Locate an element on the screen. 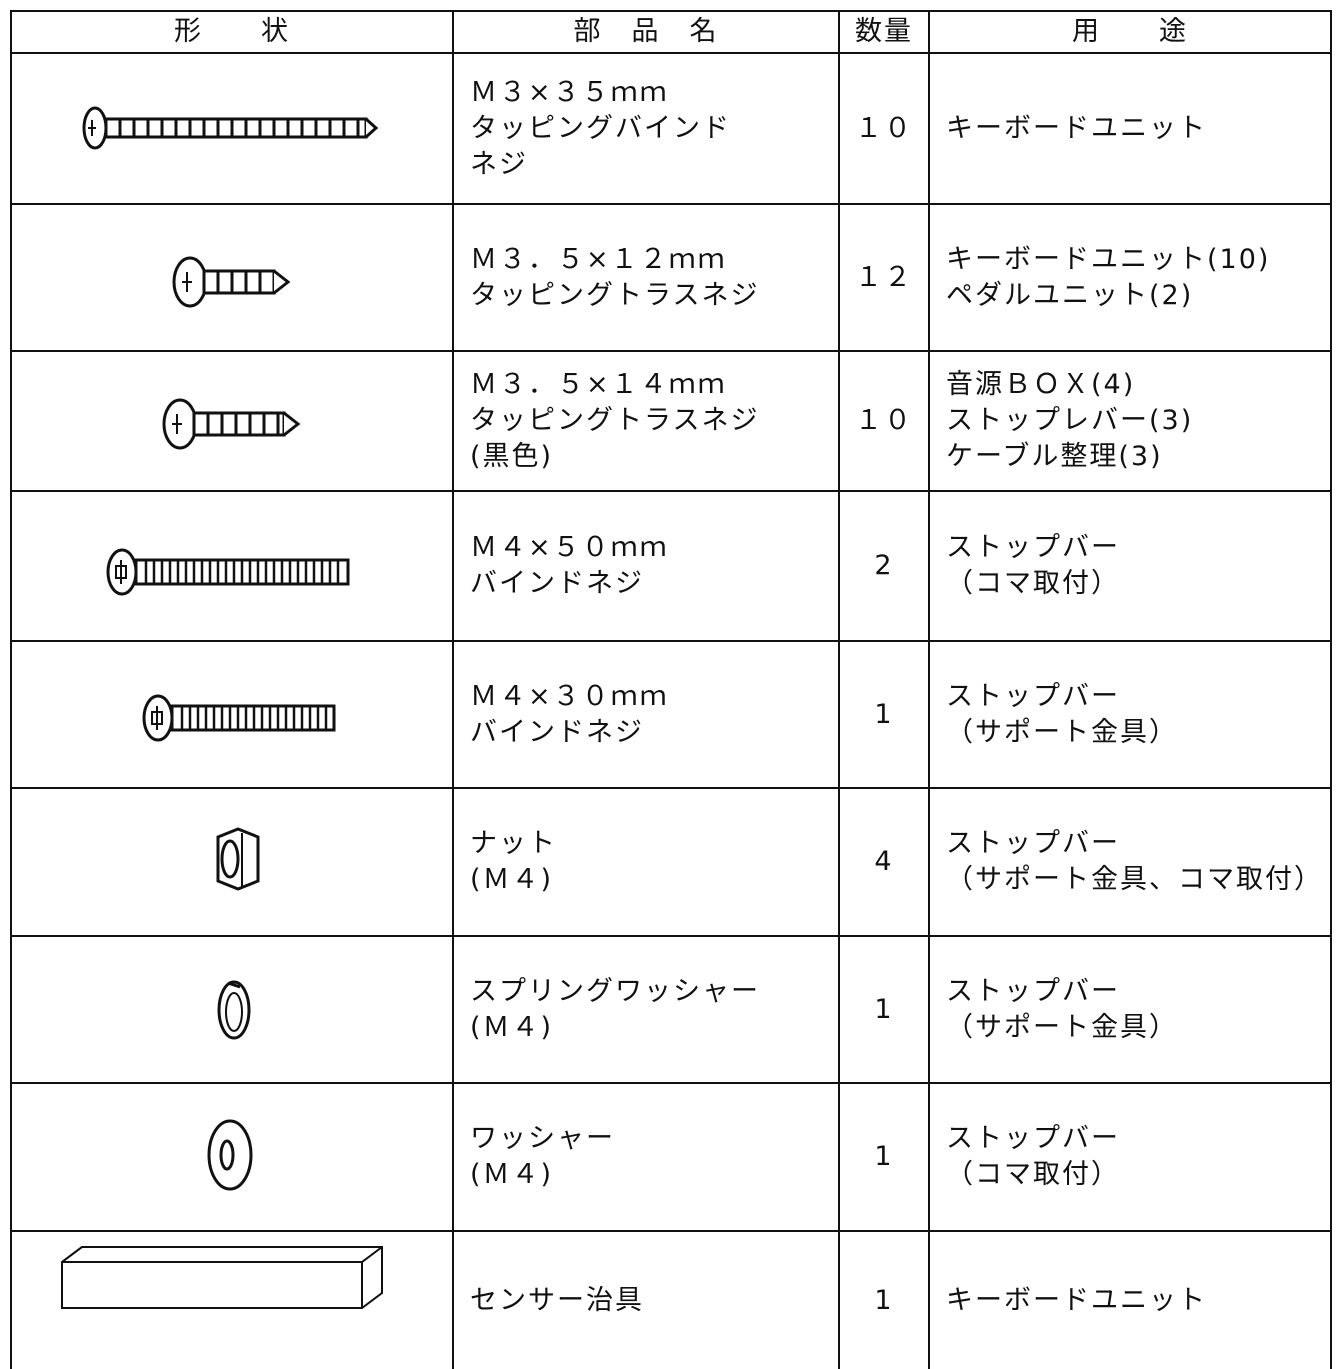  part-name: ワッシャー is located at coordinates (542, 1138).